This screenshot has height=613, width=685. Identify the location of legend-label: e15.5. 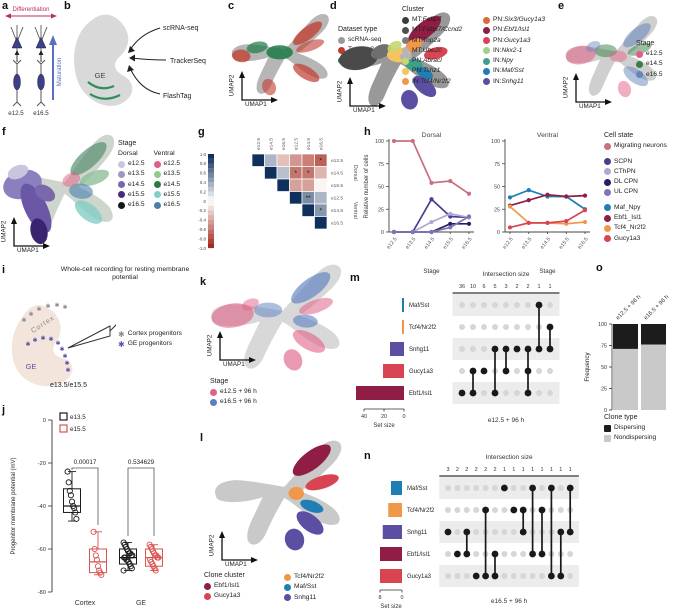
(136, 194).